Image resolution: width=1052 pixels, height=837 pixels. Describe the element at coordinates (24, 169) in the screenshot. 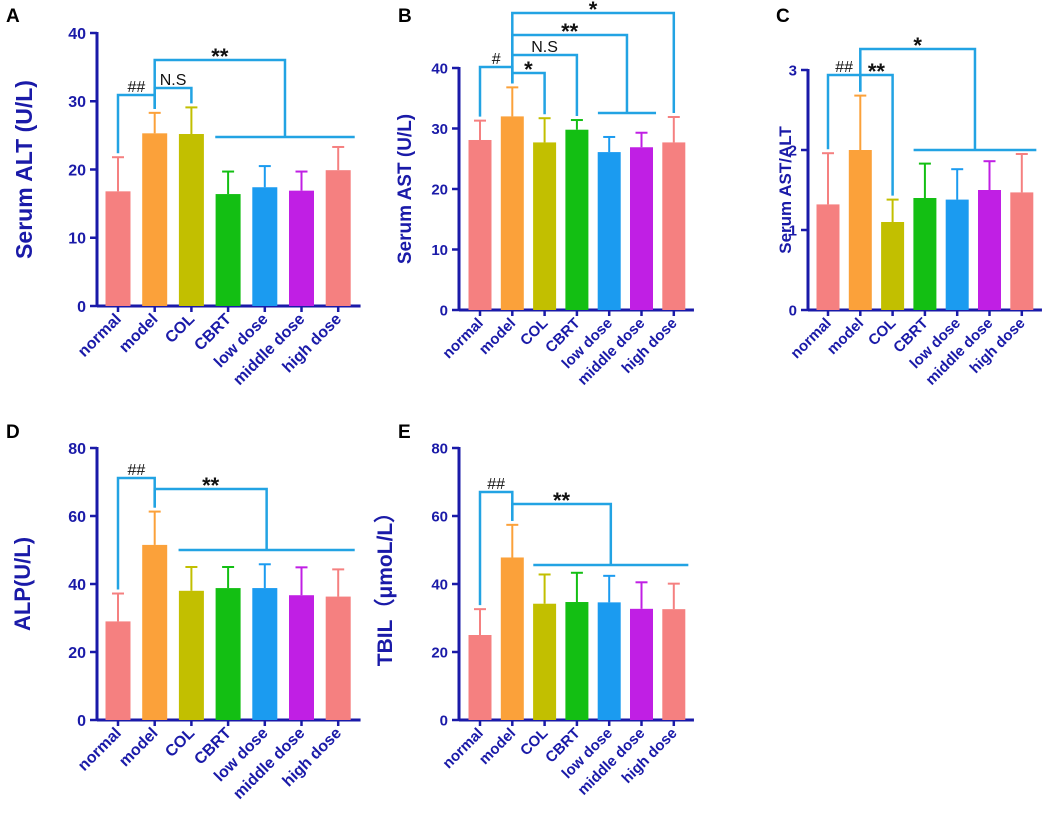

I see `y-axis-title: Serum ALT (U/L)` at that location.